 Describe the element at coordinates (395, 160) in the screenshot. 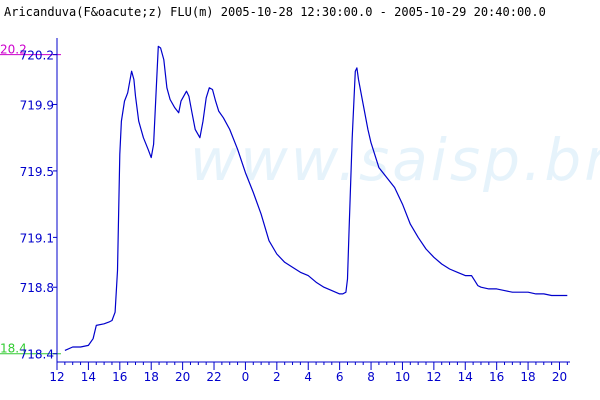

I see `watermark: www.saisp.br` at that location.